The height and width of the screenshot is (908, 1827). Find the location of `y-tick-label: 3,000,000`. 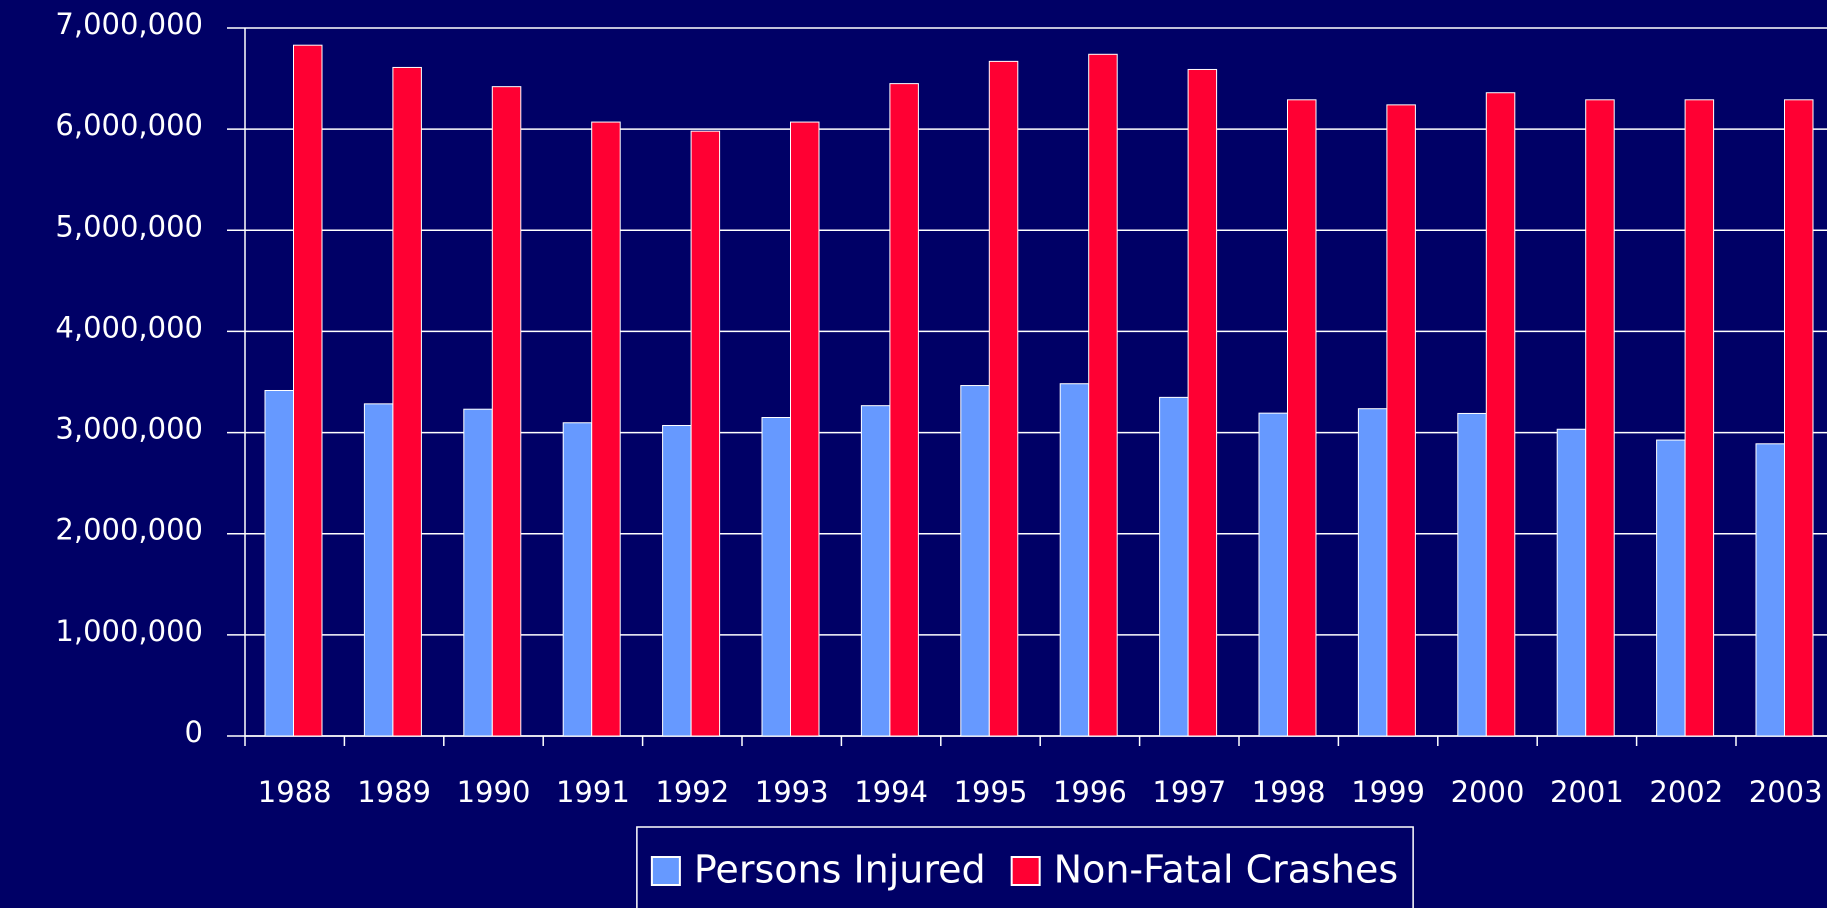

y-tick-label: 3,000,000 is located at coordinates (129, 429).